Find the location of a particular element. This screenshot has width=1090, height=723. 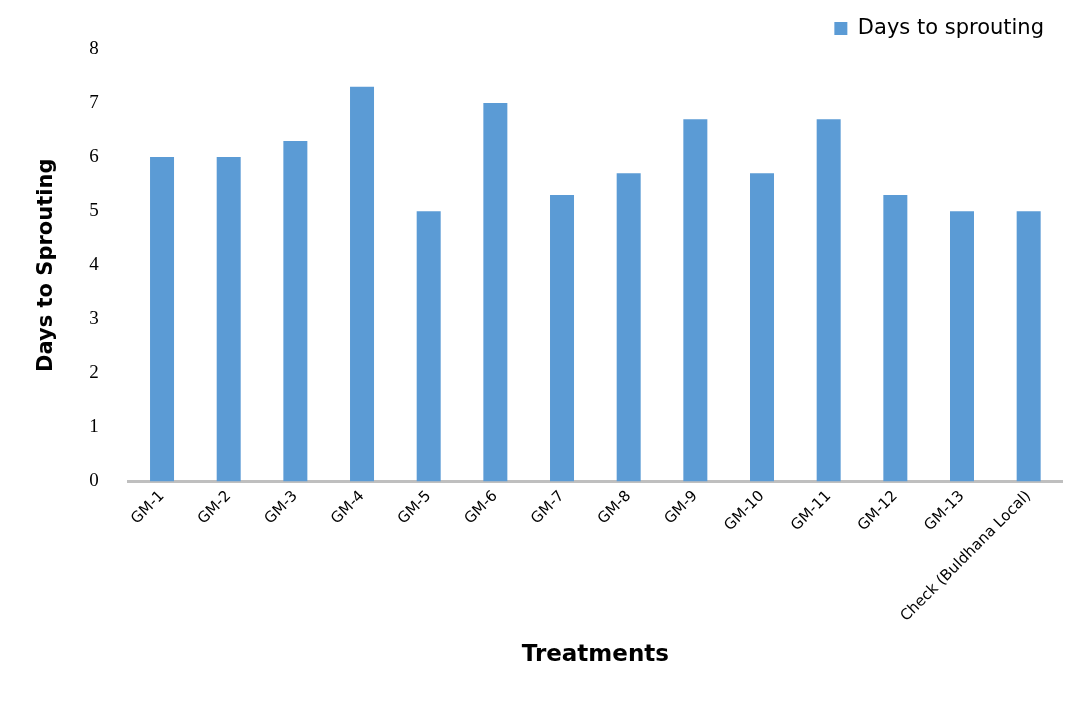

legend-label: Days to sprouting is located at coordinates (951, 26).